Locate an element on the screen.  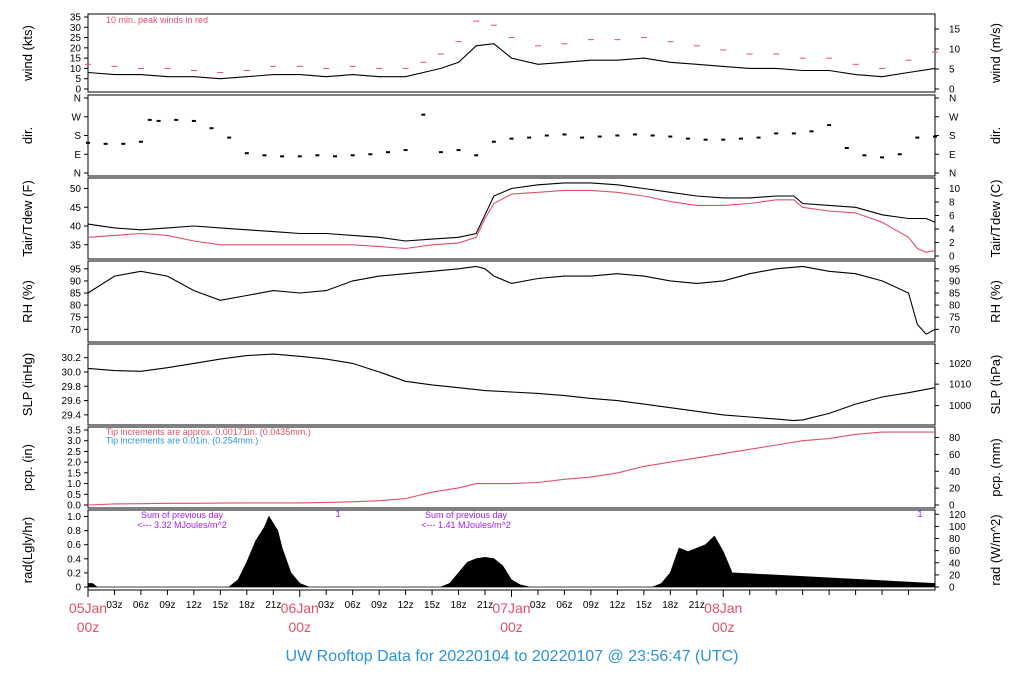
ylabel-left: wind (kts) is located at coordinates (27, 53).